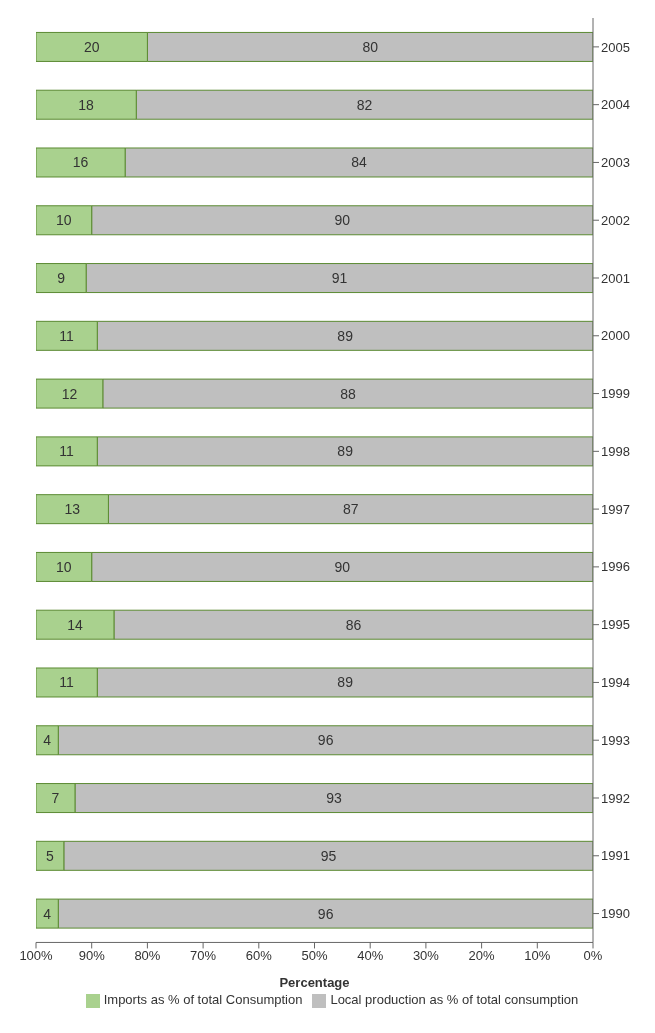 This screenshot has width=655, height=1033. I want to click on x-axis-title: Percentage, so click(314, 983).